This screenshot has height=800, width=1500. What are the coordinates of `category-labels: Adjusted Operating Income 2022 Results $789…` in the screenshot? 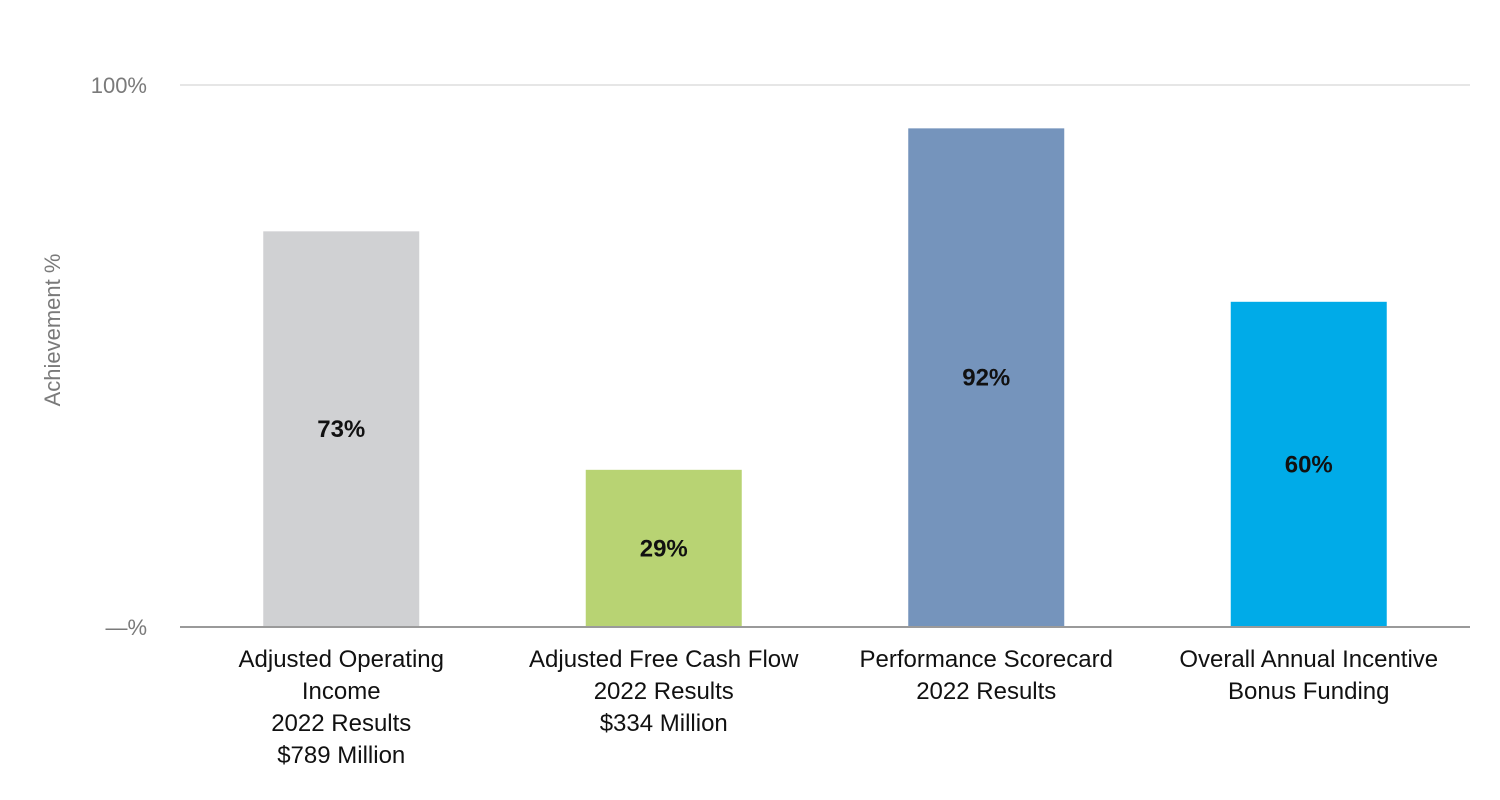 It's located at (839, 707).